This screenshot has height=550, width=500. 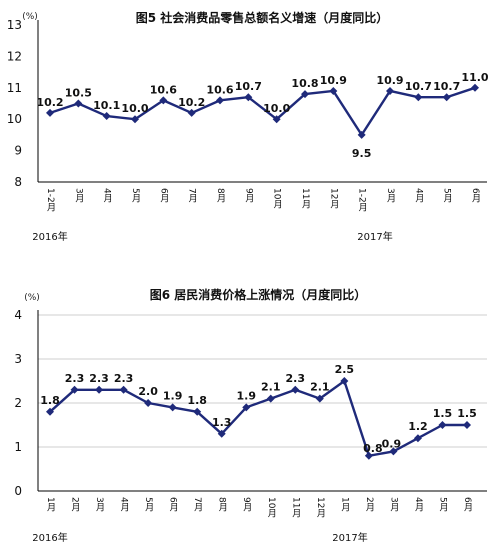 I want to click on y-tick-label: 1, so click(x=18, y=447).